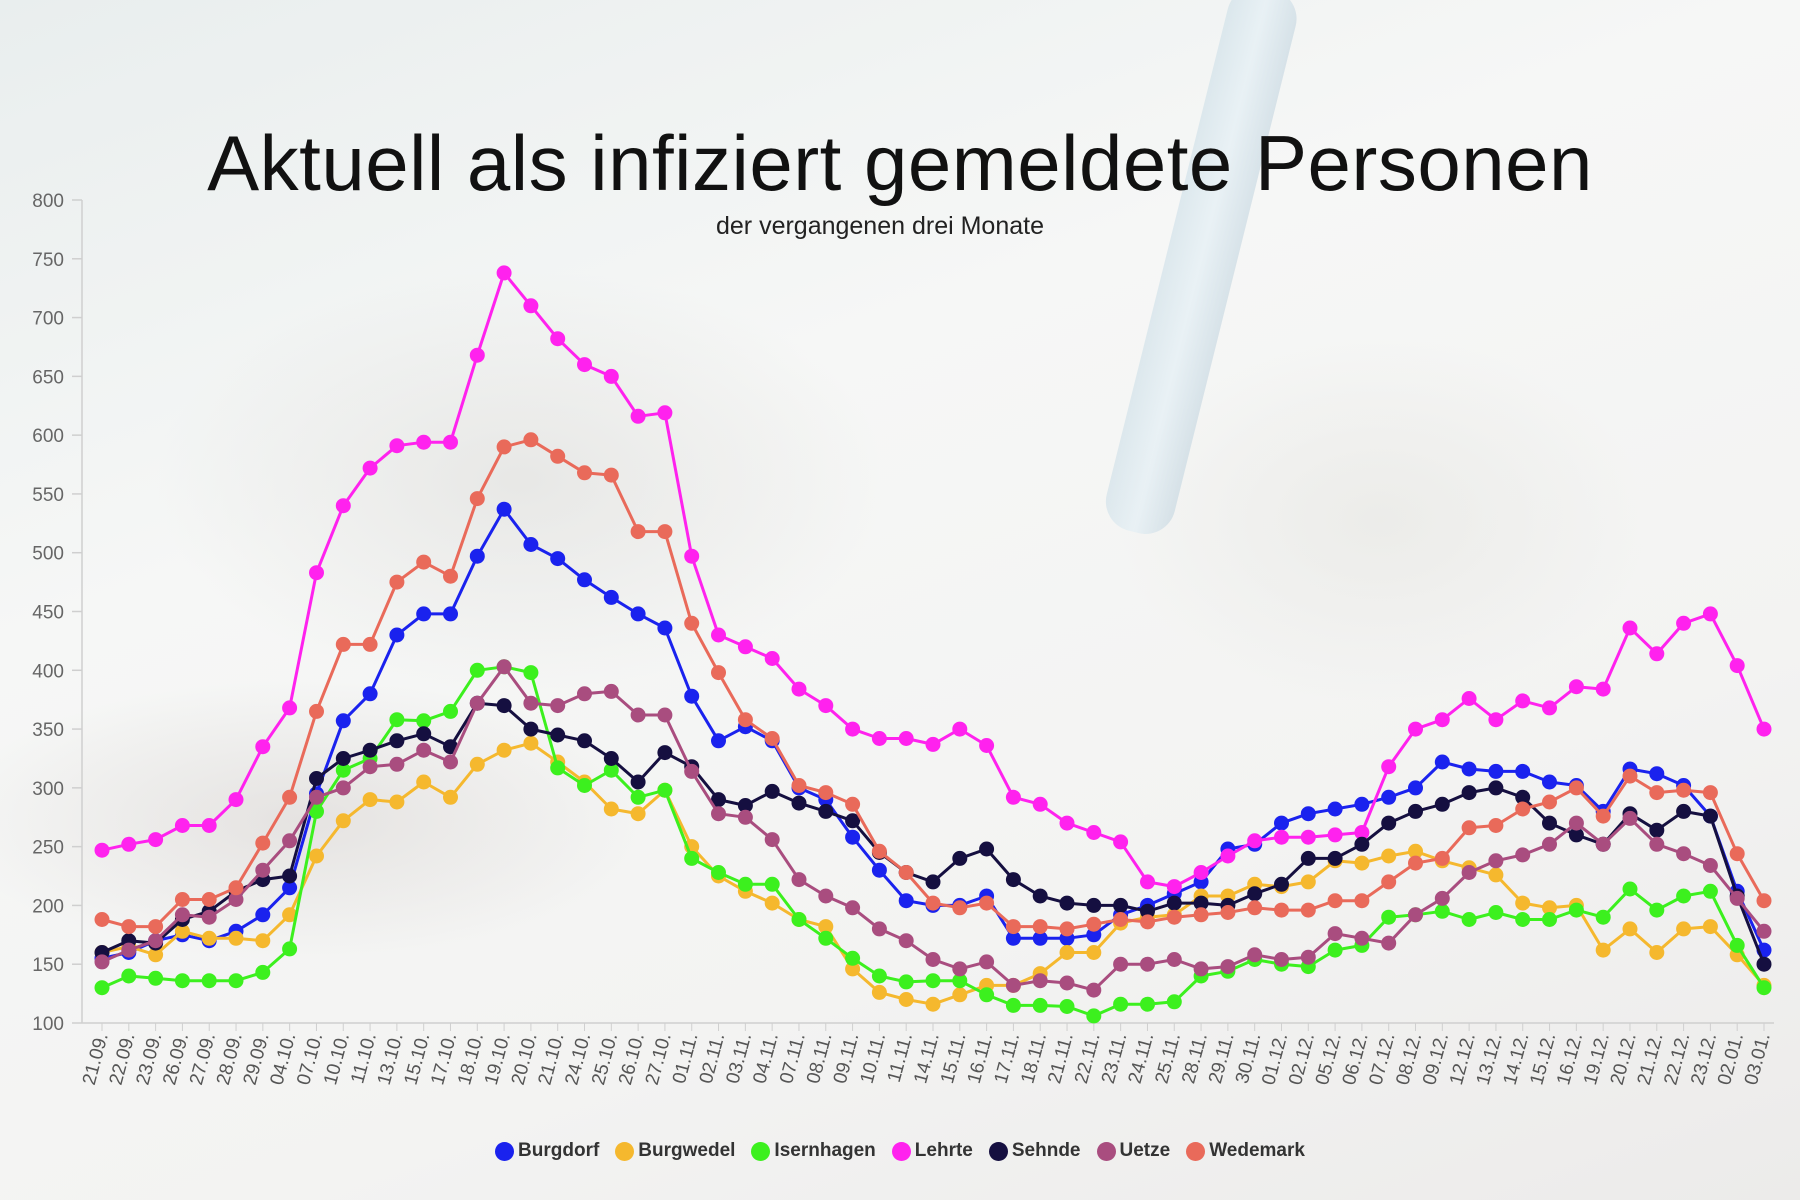  I want to click on y-tick-label: 650, so click(48, 377).